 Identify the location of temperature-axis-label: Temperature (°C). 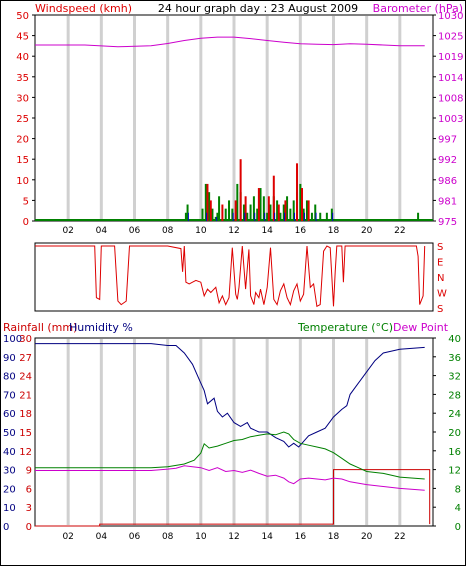
(345, 327).